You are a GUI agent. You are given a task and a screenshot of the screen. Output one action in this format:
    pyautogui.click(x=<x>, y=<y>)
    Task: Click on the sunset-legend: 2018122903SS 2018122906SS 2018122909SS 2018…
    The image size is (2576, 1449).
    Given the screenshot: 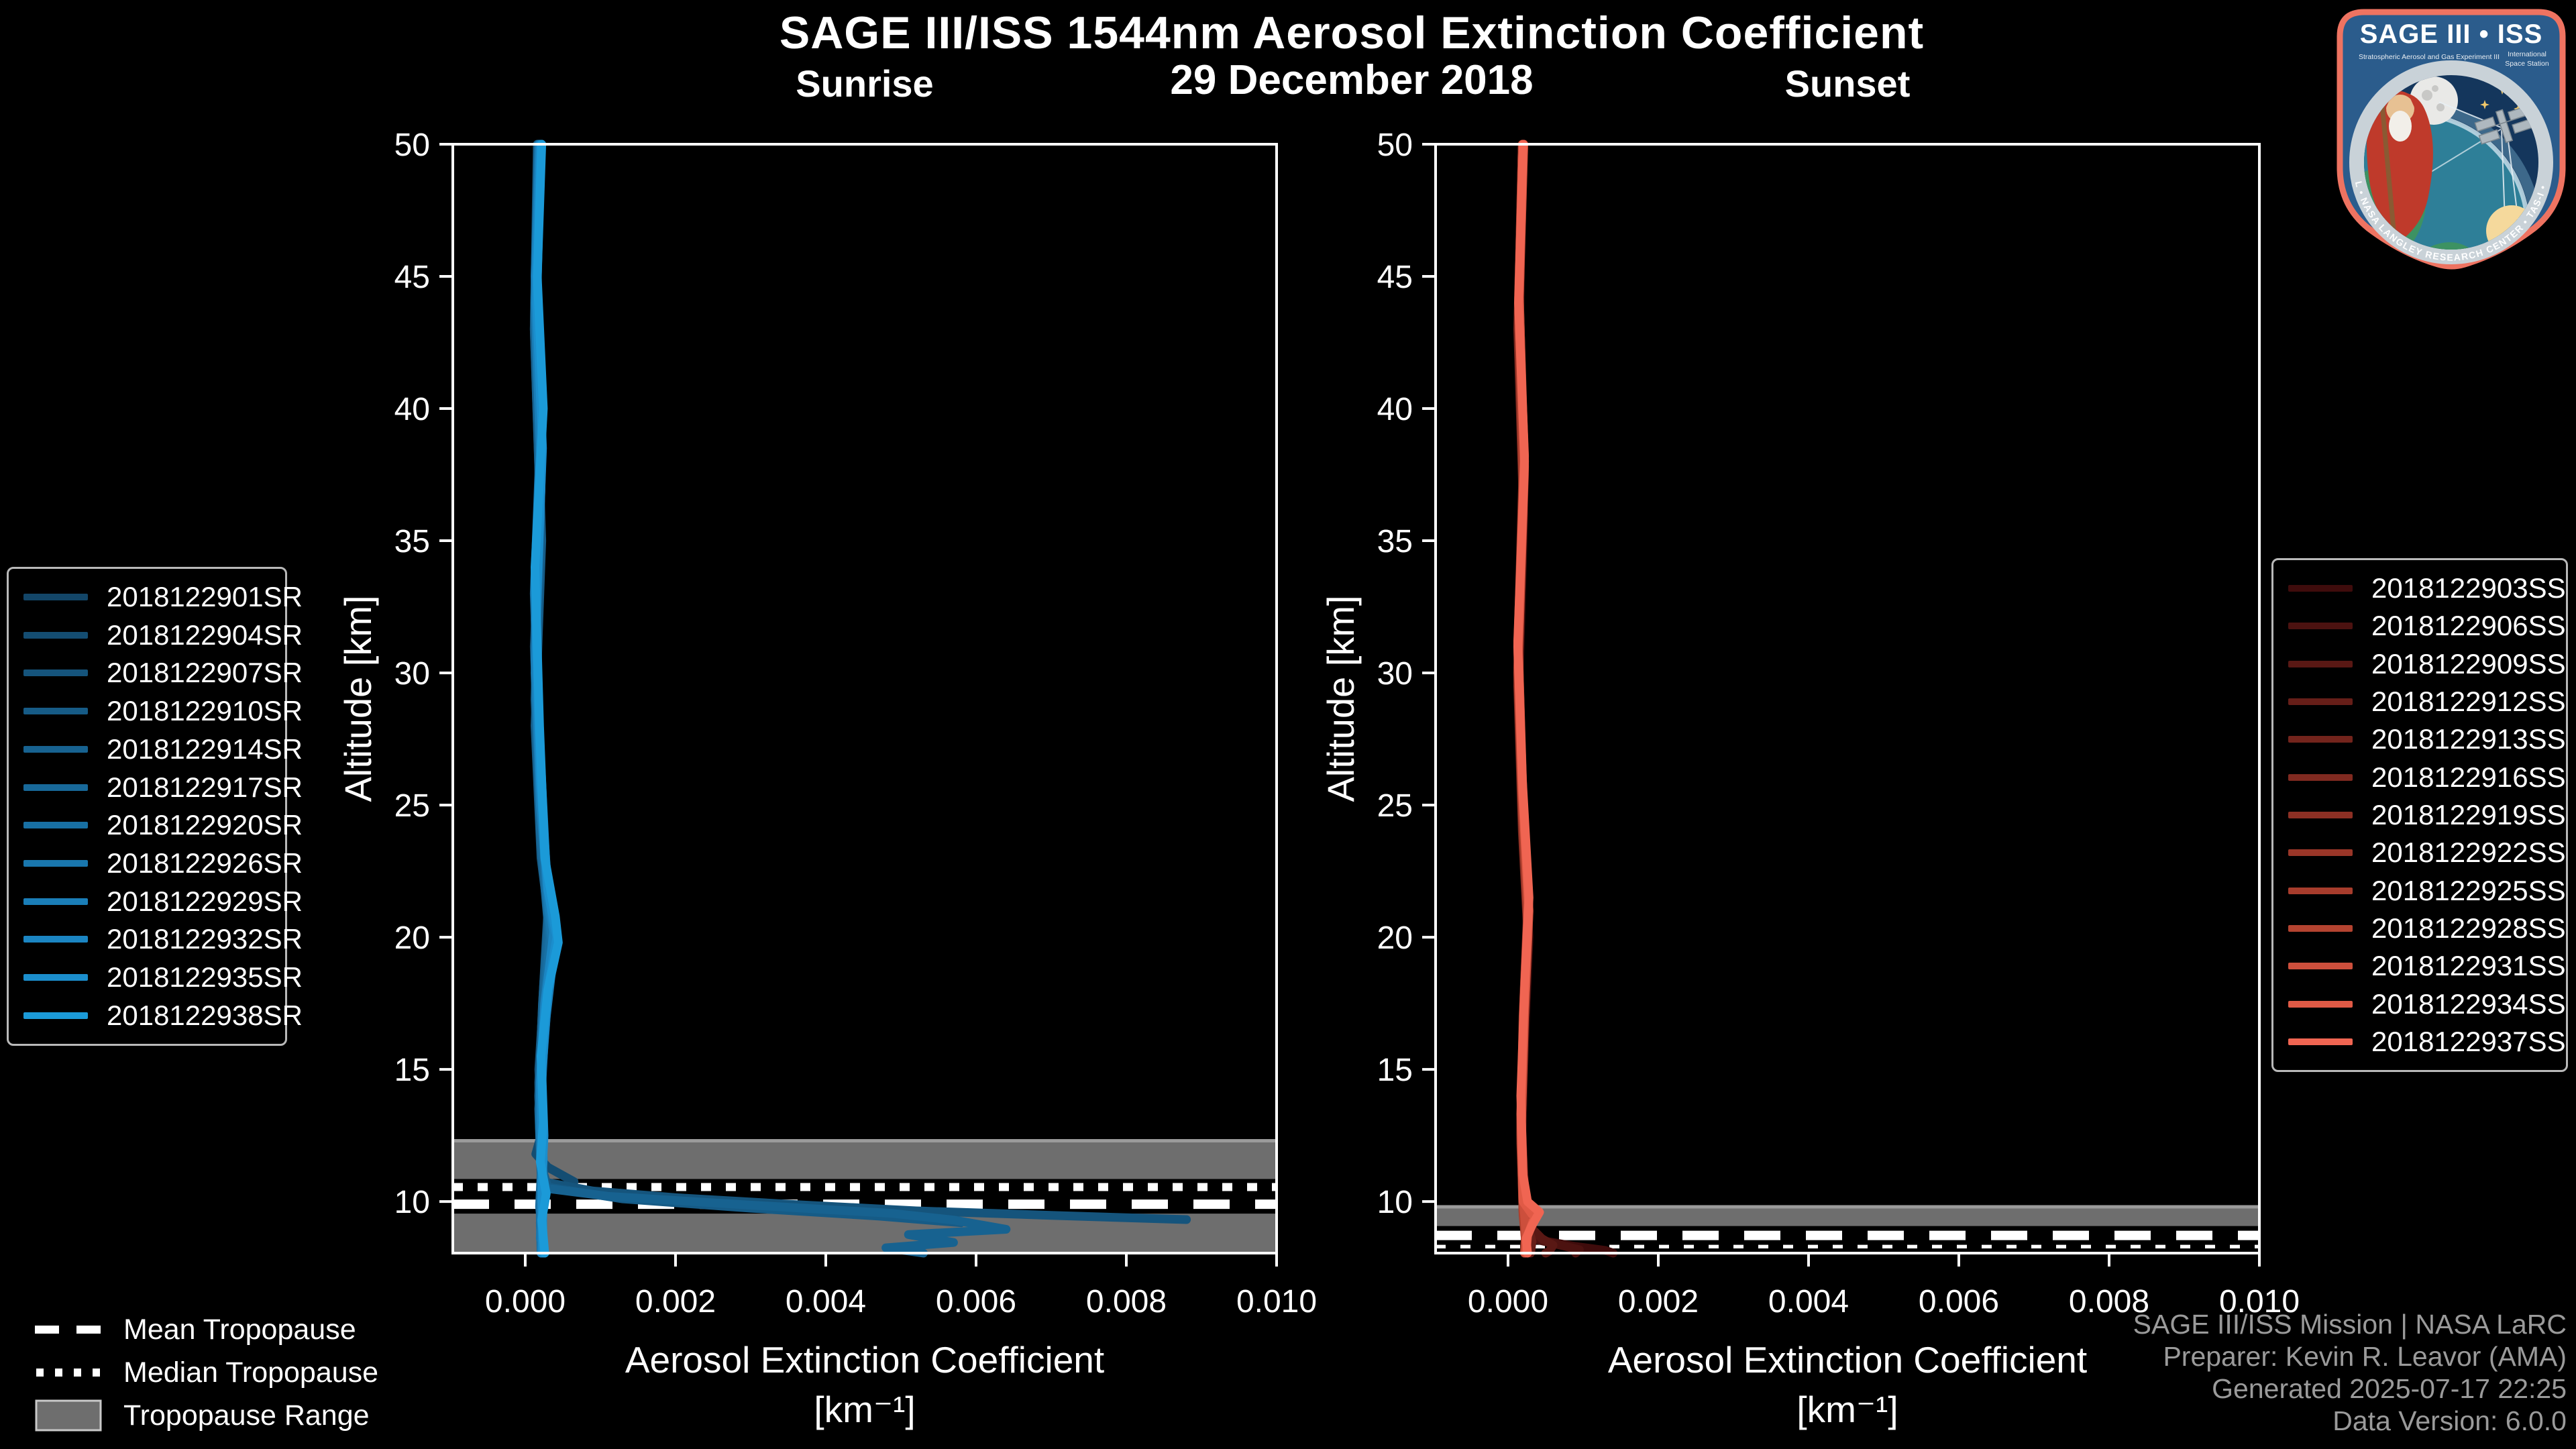 What is the action you would take?
    pyautogui.click(x=2419, y=815)
    